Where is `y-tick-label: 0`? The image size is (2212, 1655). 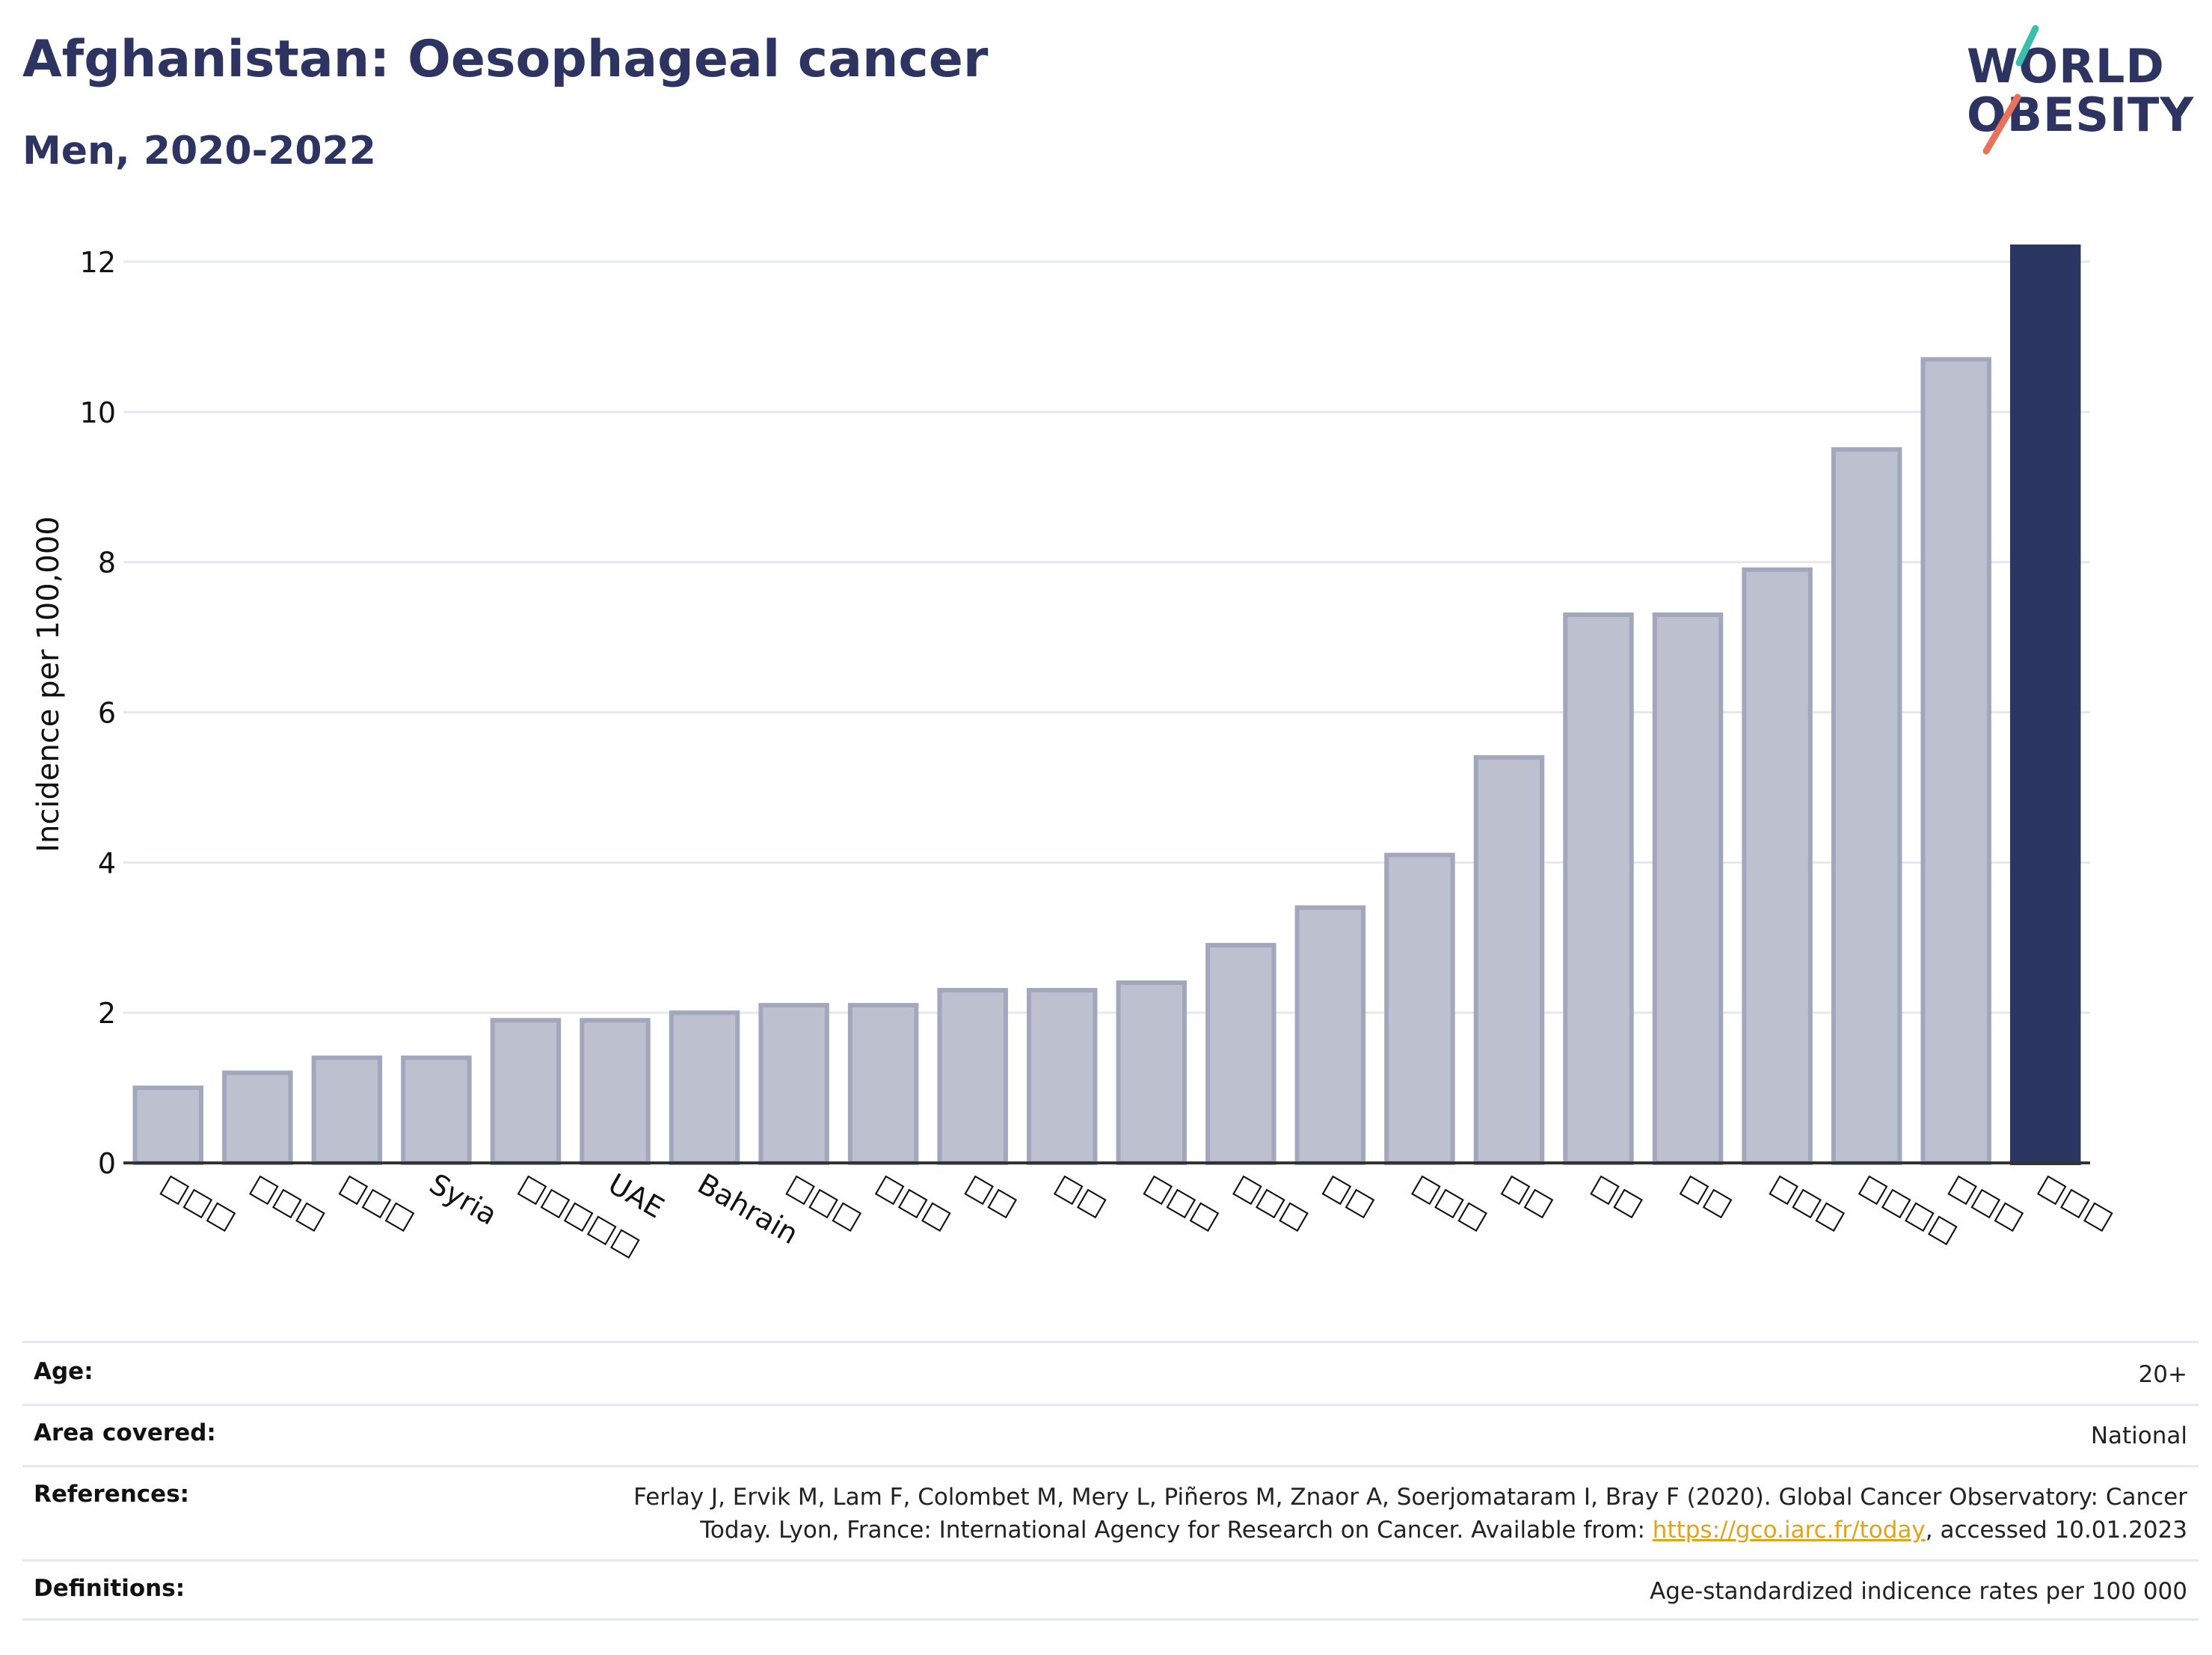 y-tick-label: 0 is located at coordinates (107, 1163).